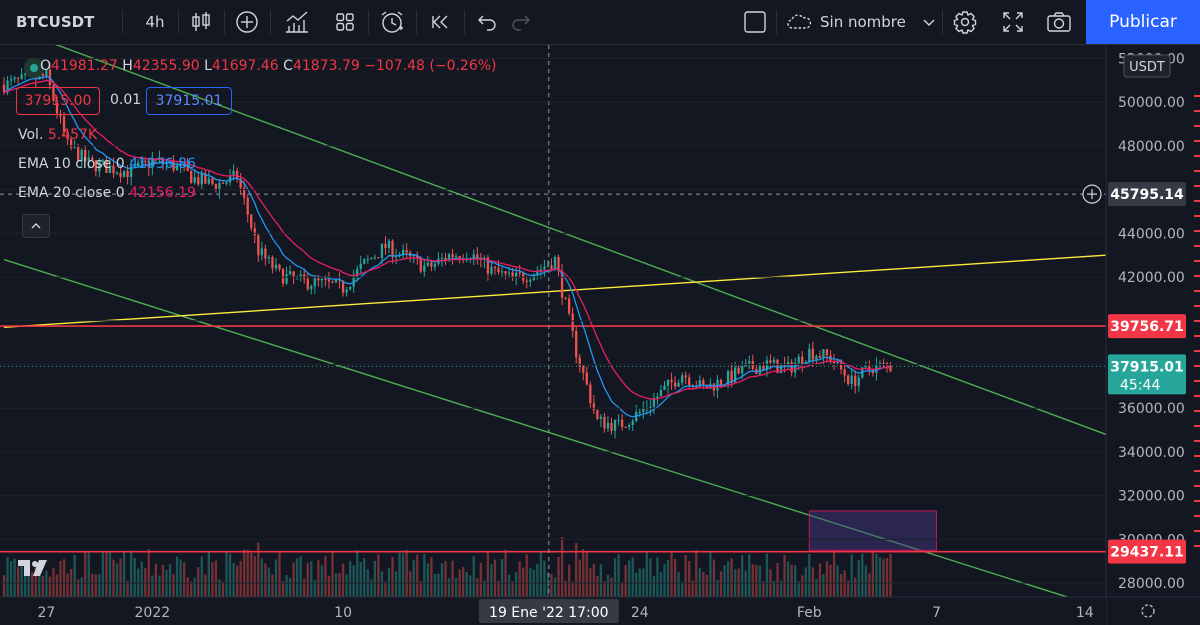 Image resolution: width=1200 pixels, height=625 pixels. Describe the element at coordinates (34, 568) in the screenshot. I see `tradingview-logo-icon` at that location.